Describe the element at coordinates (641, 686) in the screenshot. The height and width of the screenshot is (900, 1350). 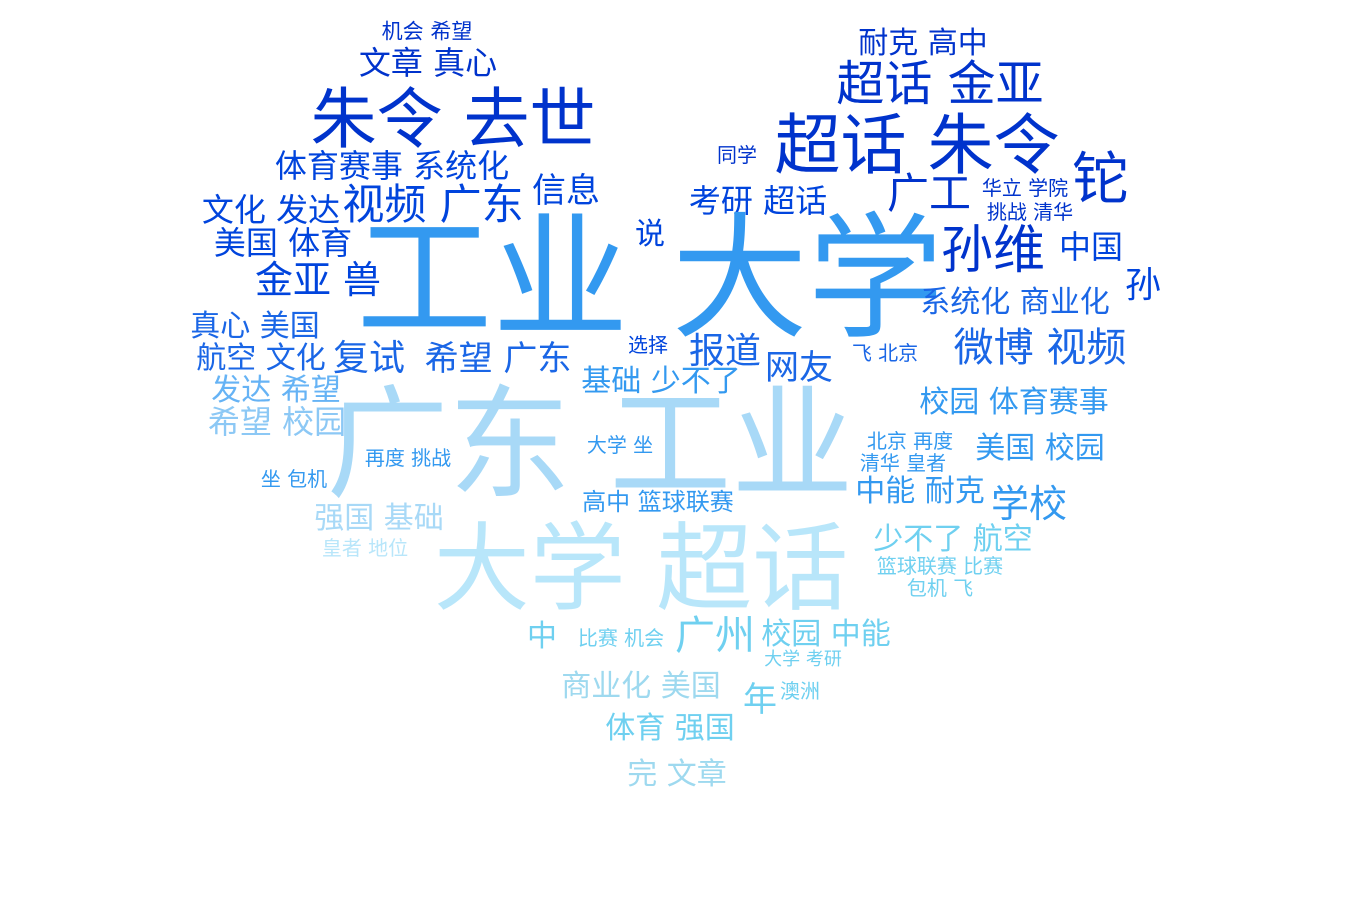
I see `word: 商业化 美国` at that location.